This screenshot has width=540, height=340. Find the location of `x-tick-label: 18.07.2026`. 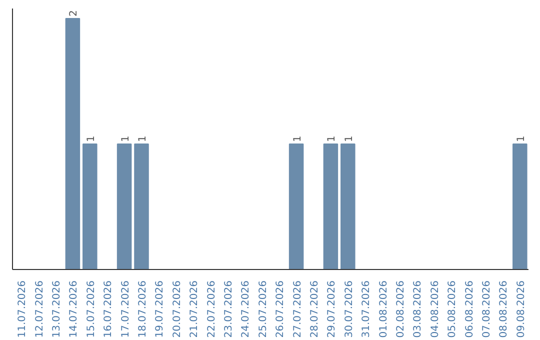

x-tick-label: 18.07.2026 is located at coordinates (143, 309).